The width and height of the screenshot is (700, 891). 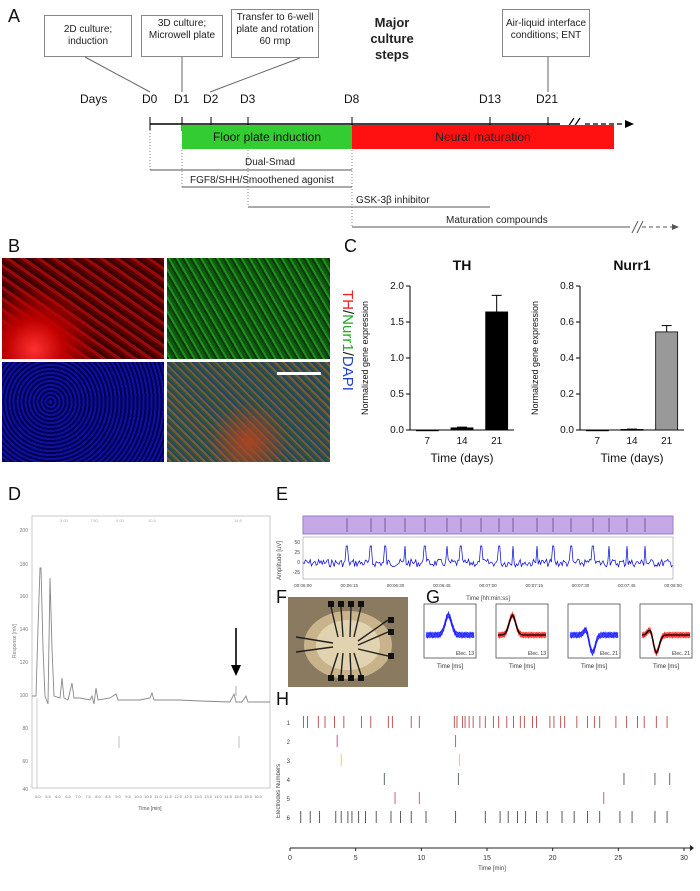 I want to click on neural-maturation-bar: Neural maturation, so click(x=483, y=137).